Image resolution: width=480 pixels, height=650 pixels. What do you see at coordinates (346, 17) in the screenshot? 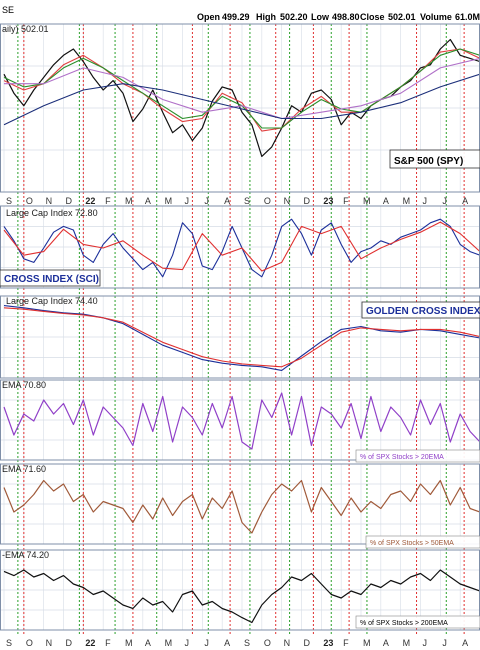
I see `low-value: 498.80` at bounding box center [346, 17].